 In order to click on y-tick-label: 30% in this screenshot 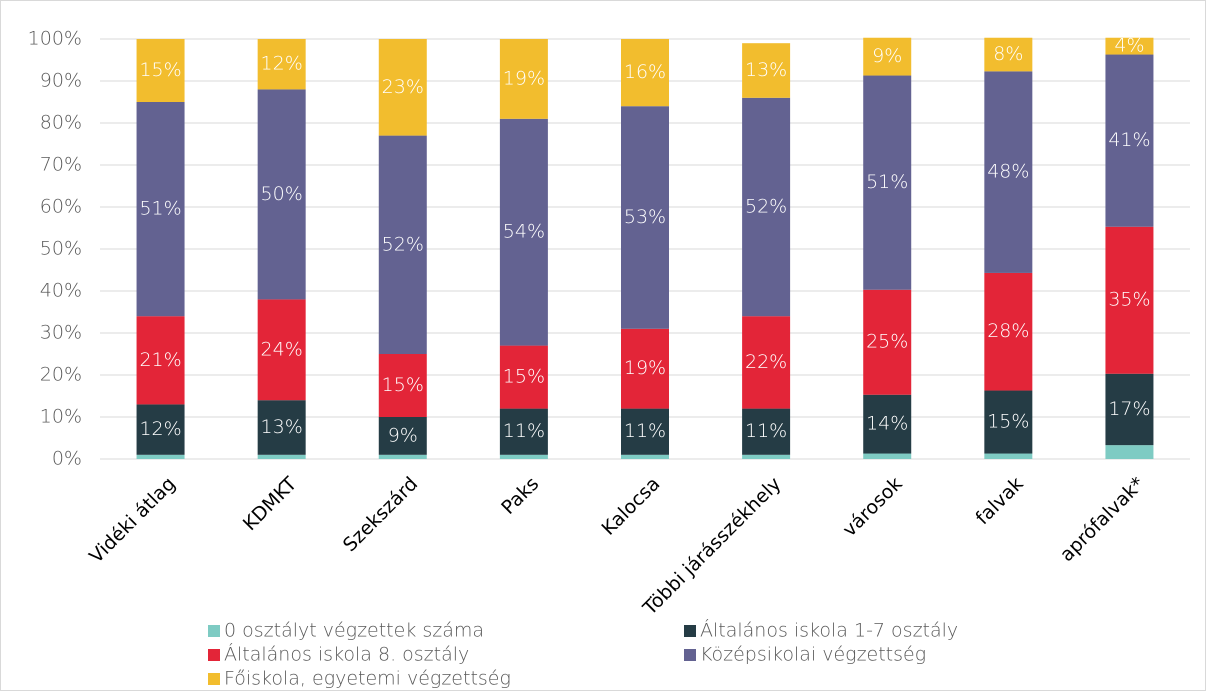, I will do `click(61, 333)`.